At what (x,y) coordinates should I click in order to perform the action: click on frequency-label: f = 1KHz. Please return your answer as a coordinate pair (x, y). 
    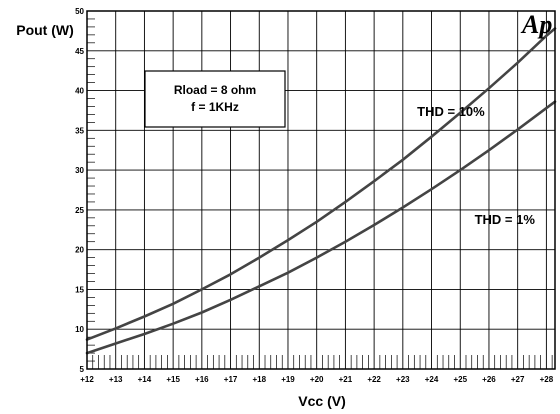
    Looking at the image, I should click on (215, 107).